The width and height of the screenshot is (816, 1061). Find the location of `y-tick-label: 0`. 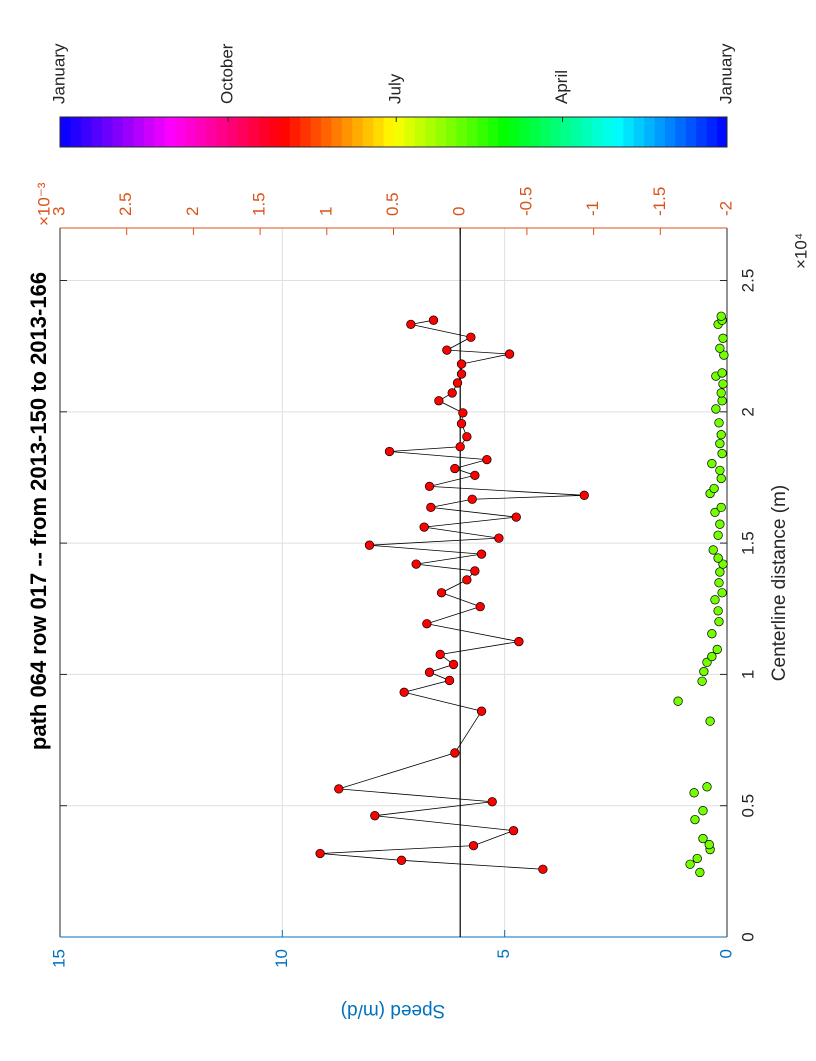

y-tick-label: 0 is located at coordinates (725, 953).